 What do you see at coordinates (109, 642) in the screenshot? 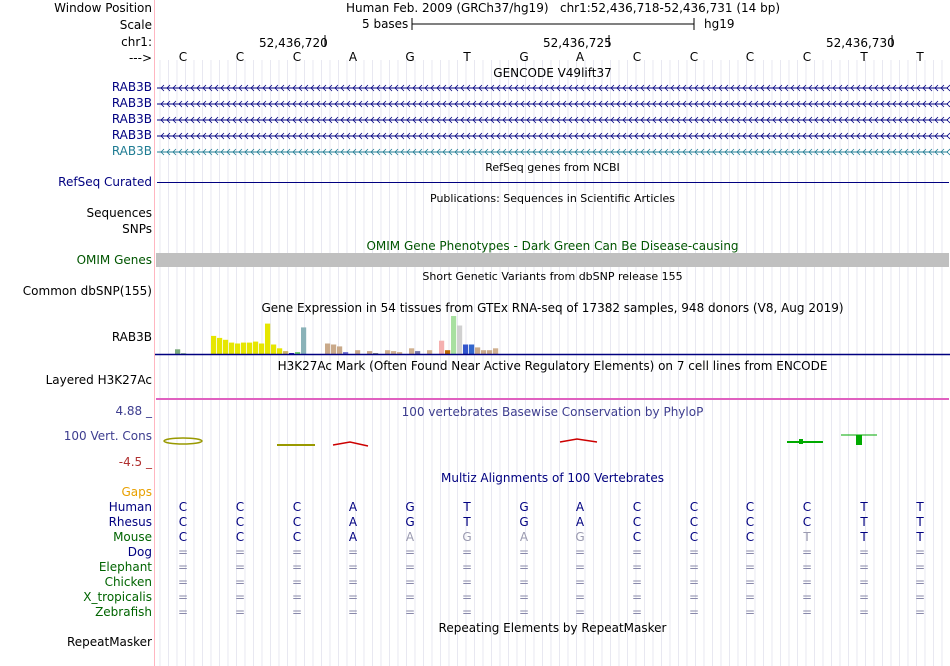
I see `repeatmasker-label: RepeatMasker` at bounding box center [109, 642].